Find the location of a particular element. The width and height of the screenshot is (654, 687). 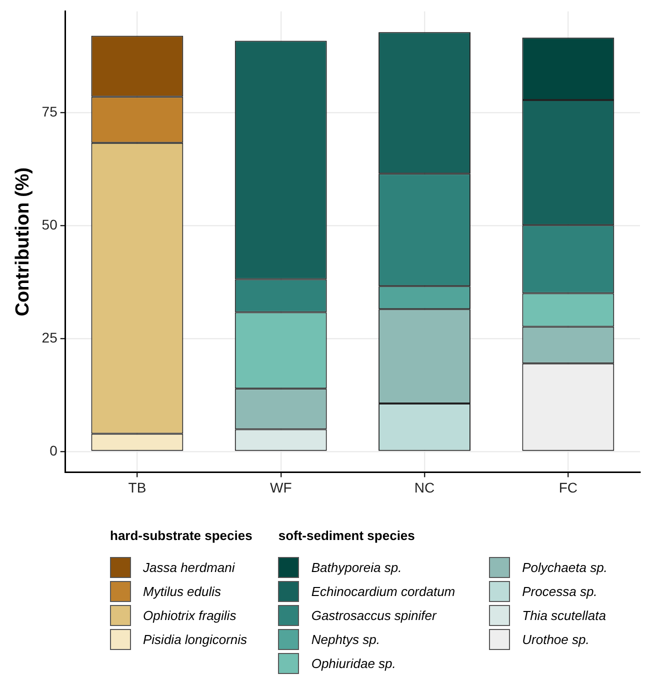

x-tick-label: NC is located at coordinates (424, 487).